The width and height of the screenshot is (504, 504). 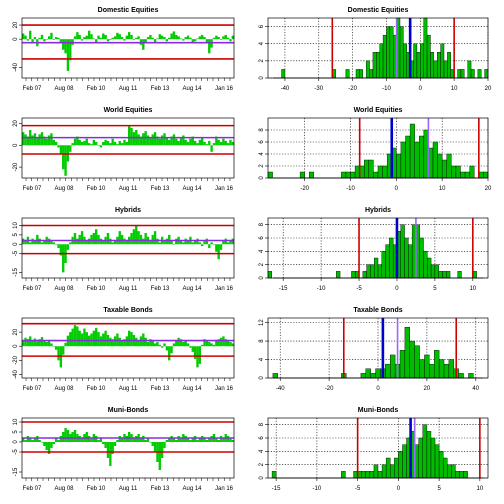 I want to click on plot-frame, so click(x=128, y=48).